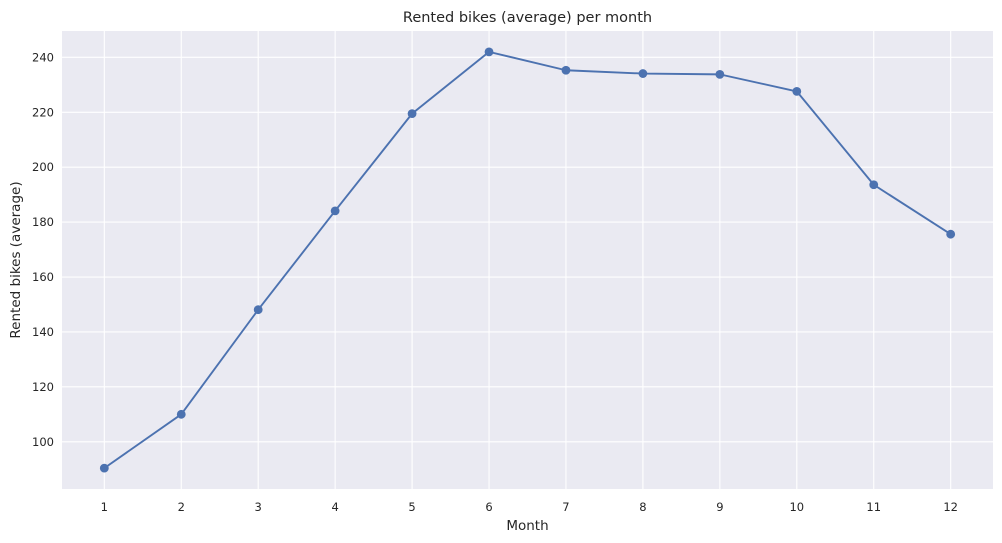 This screenshot has width=1002, height=543. Describe the element at coordinates (334, 507) in the screenshot. I see `x-tick-label: 4` at that location.